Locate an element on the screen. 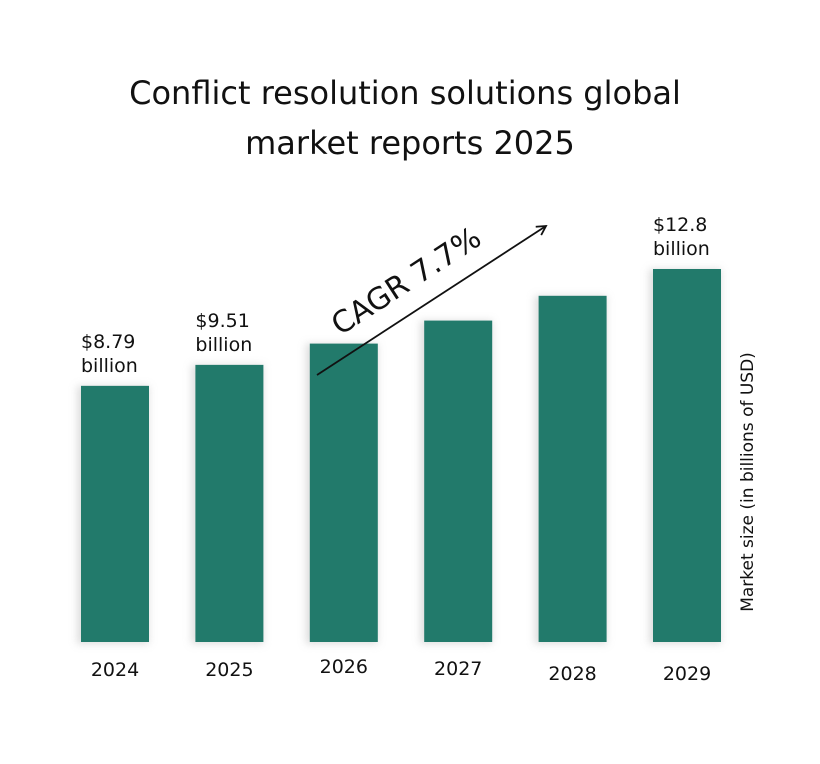  chart-title-line-2: market reports 2025 is located at coordinates (410, 143).